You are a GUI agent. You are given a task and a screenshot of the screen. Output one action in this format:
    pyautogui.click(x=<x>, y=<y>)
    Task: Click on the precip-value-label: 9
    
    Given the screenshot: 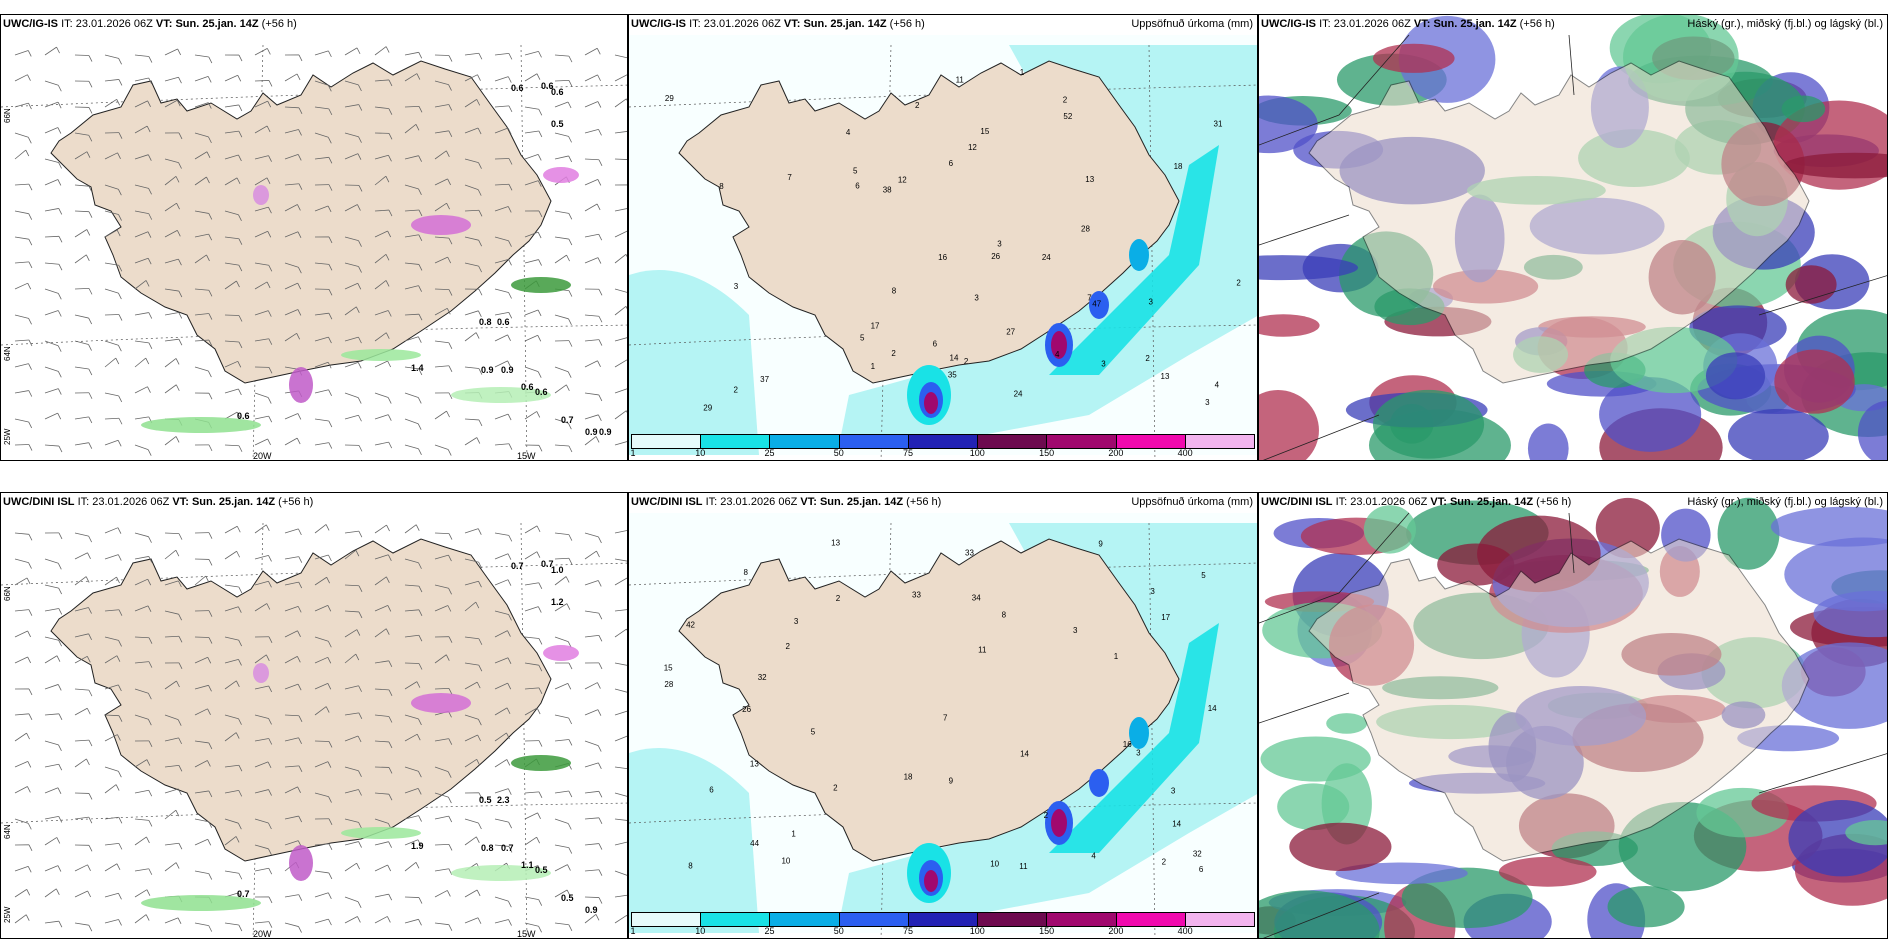 What is the action you would take?
    pyautogui.click(x=1100, y=544)
    